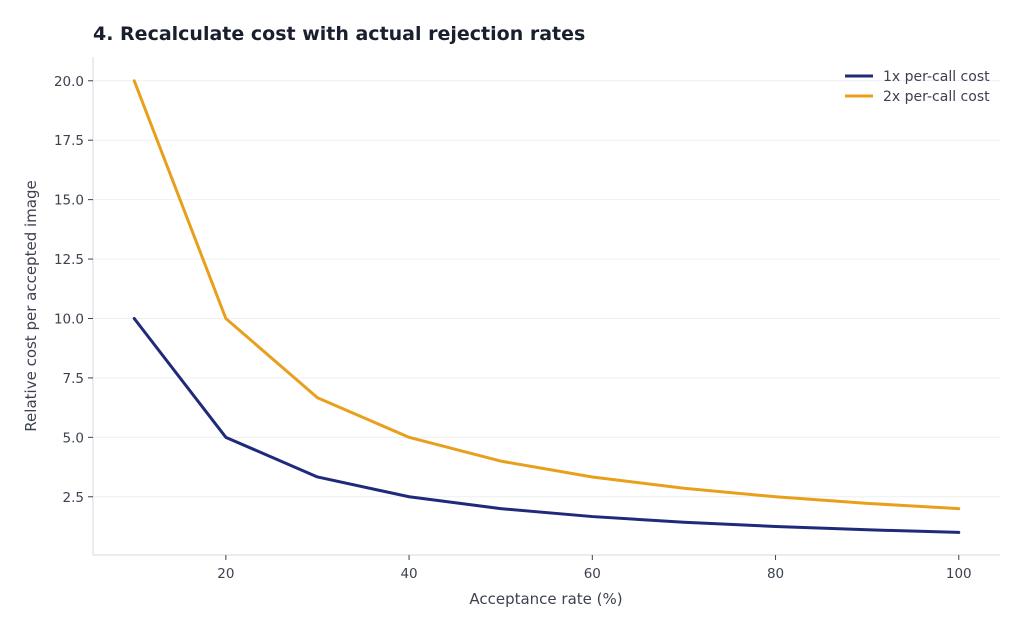  Describe the element at coordinates (69, 82) in the screenshot. I see `y-tick-label: 20.0` at that location.